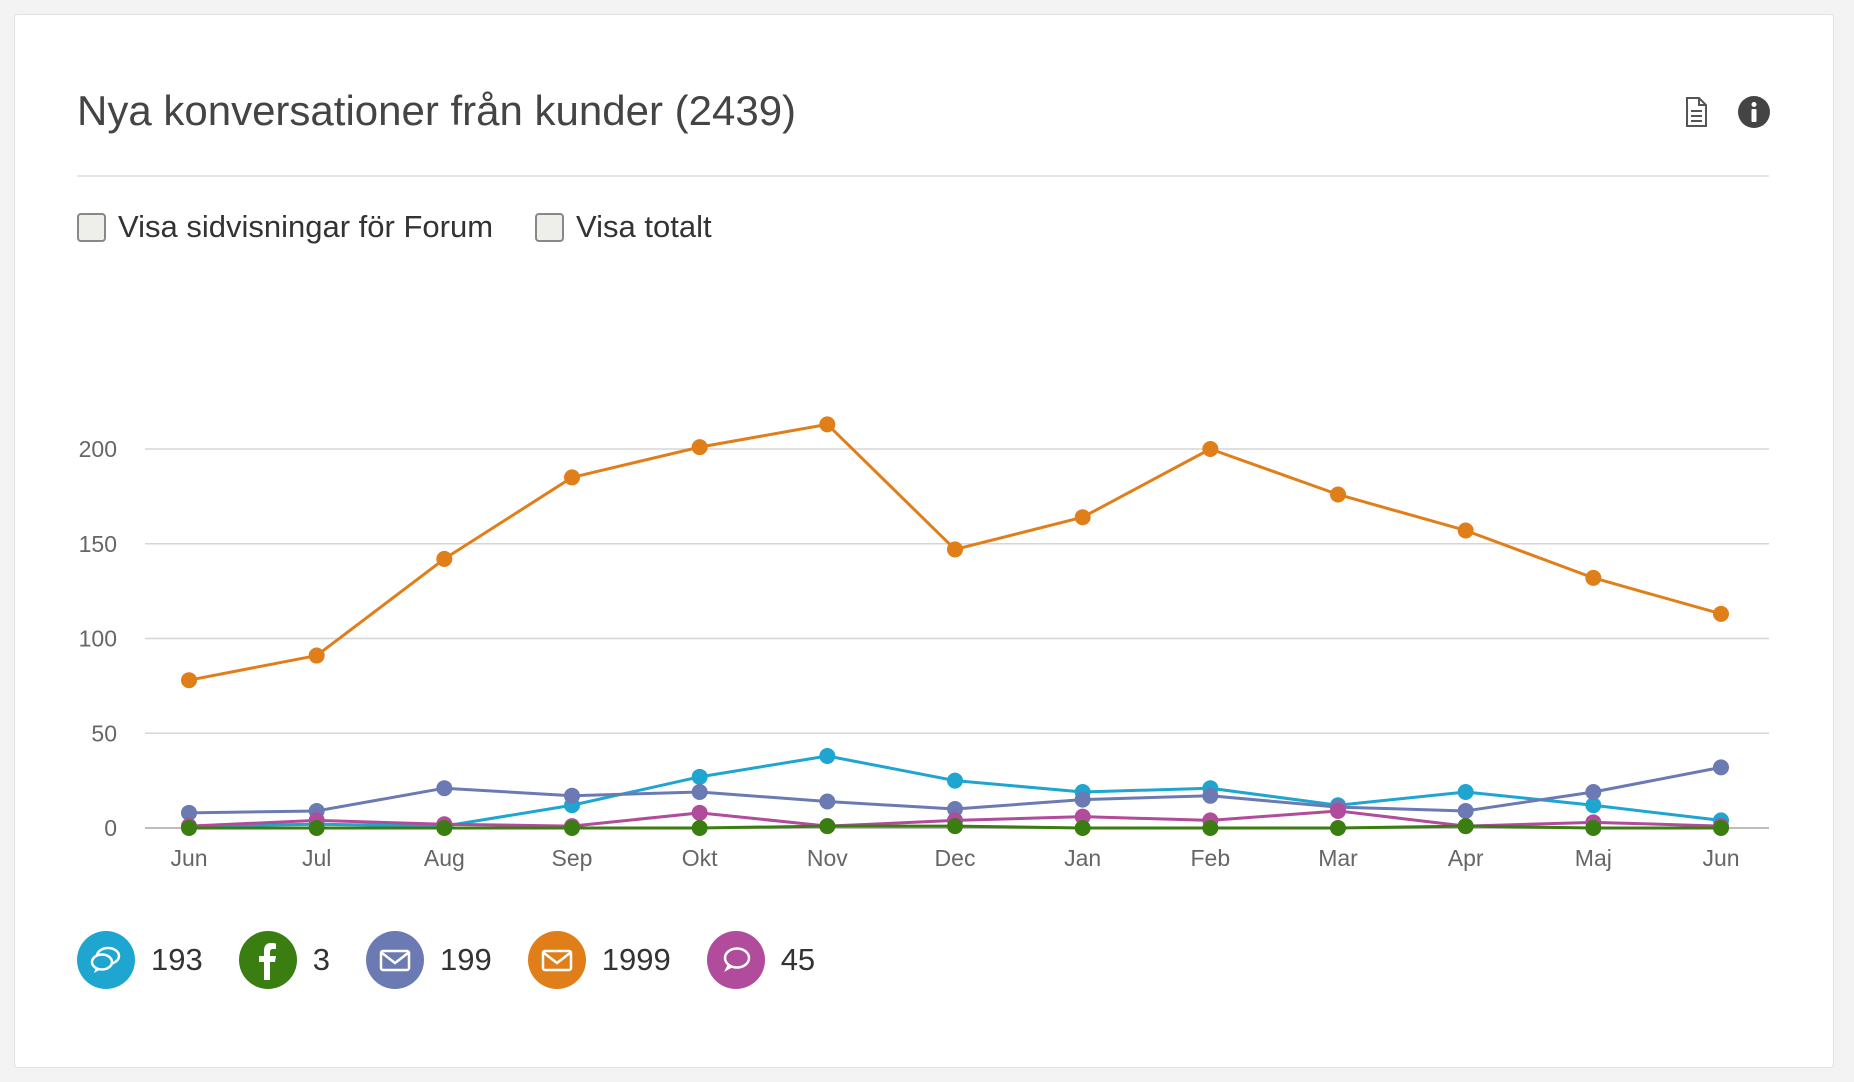 This screenshot has height=1082, width=1854. I want to click on x-tick-label: Dec, so click(955, 858).